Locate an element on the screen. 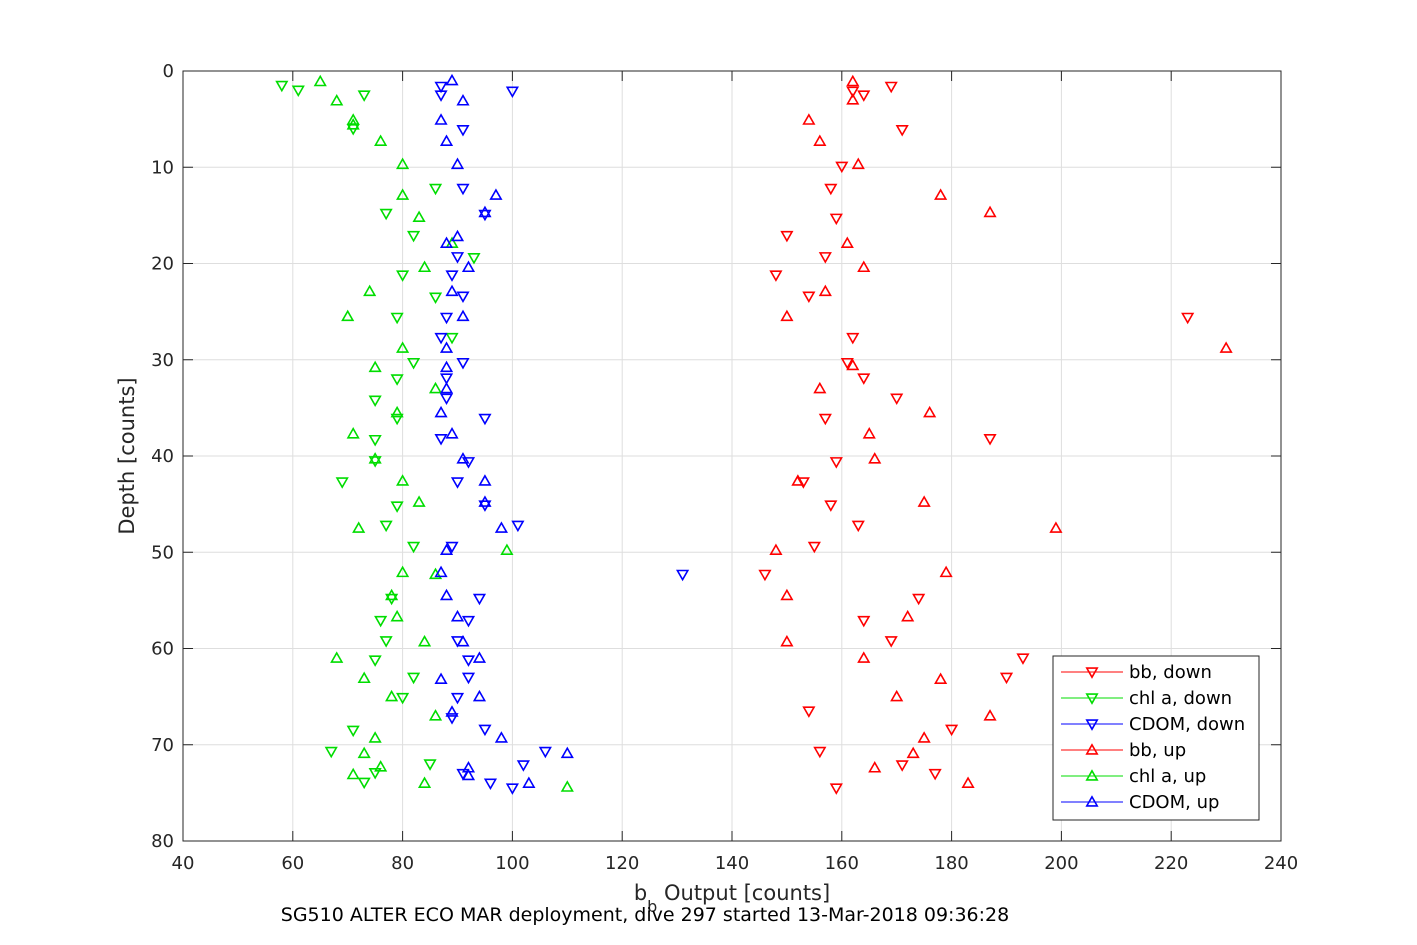 Image resolution: width=1417 pixels, height=945 pixels. y-tick-labels: 0 10 20 30 40 50 60 70 80 is located at coordinates (162, 456).